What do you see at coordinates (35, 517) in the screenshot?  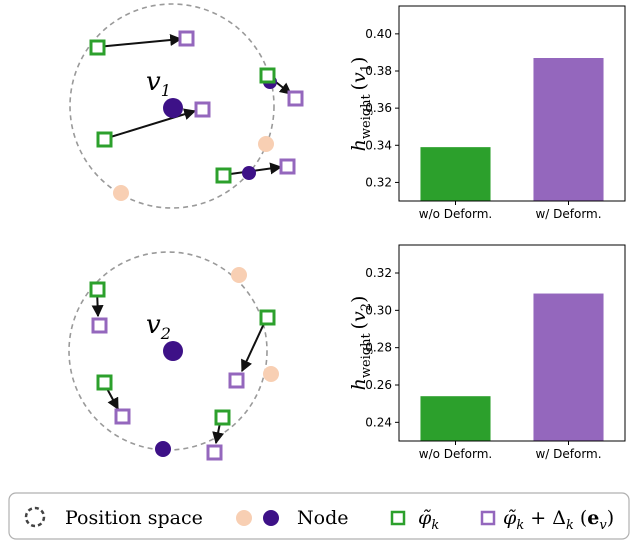 I see `position-space-icon` at bounding box center [35, 517].